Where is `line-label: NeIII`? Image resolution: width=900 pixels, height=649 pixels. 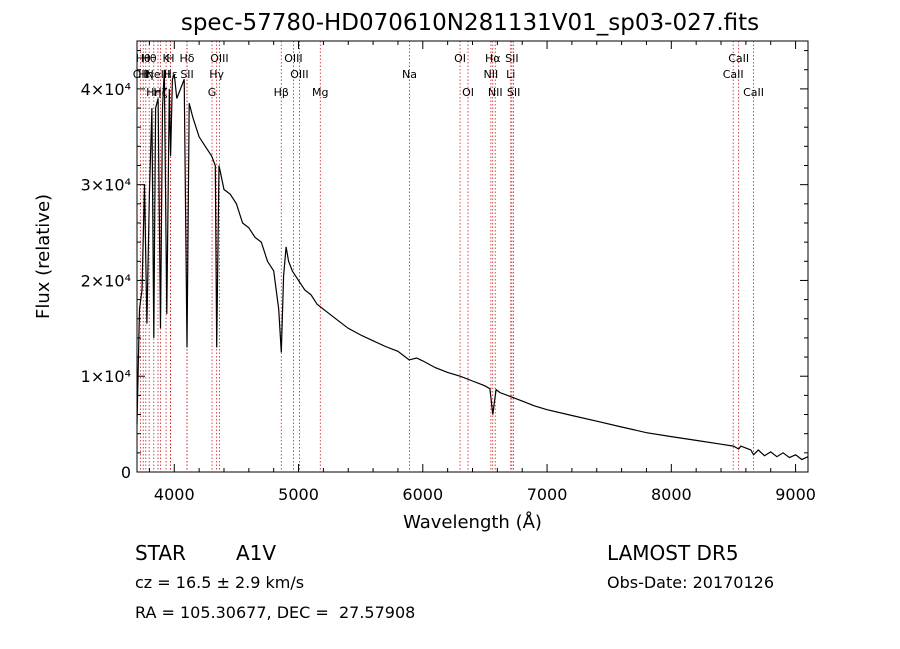 line-label: NeIII is located at coordinates (158, 74).